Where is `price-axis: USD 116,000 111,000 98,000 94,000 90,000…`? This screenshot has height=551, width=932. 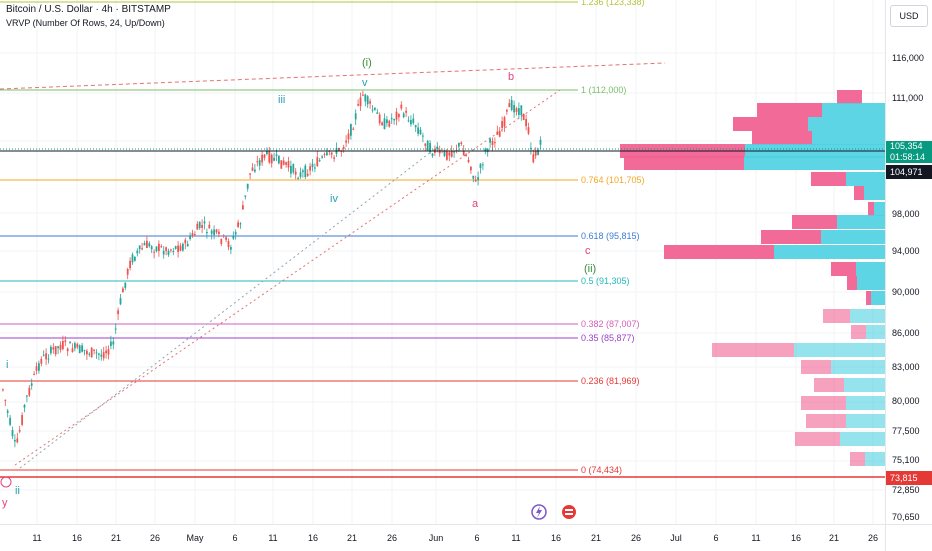
price-axis: USD 116,000 111,000 98,000 94,000 90,000… is located at coordinates (908, 262).